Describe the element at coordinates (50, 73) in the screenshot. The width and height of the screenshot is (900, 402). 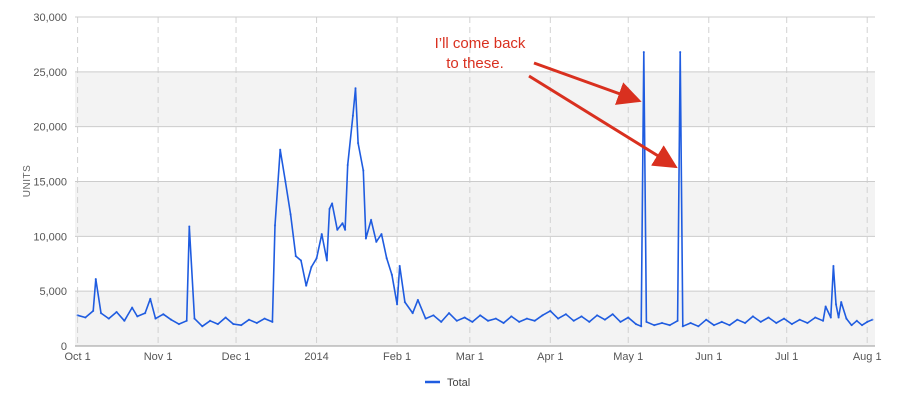
I see `y-tick-label: 25,000` at that location.